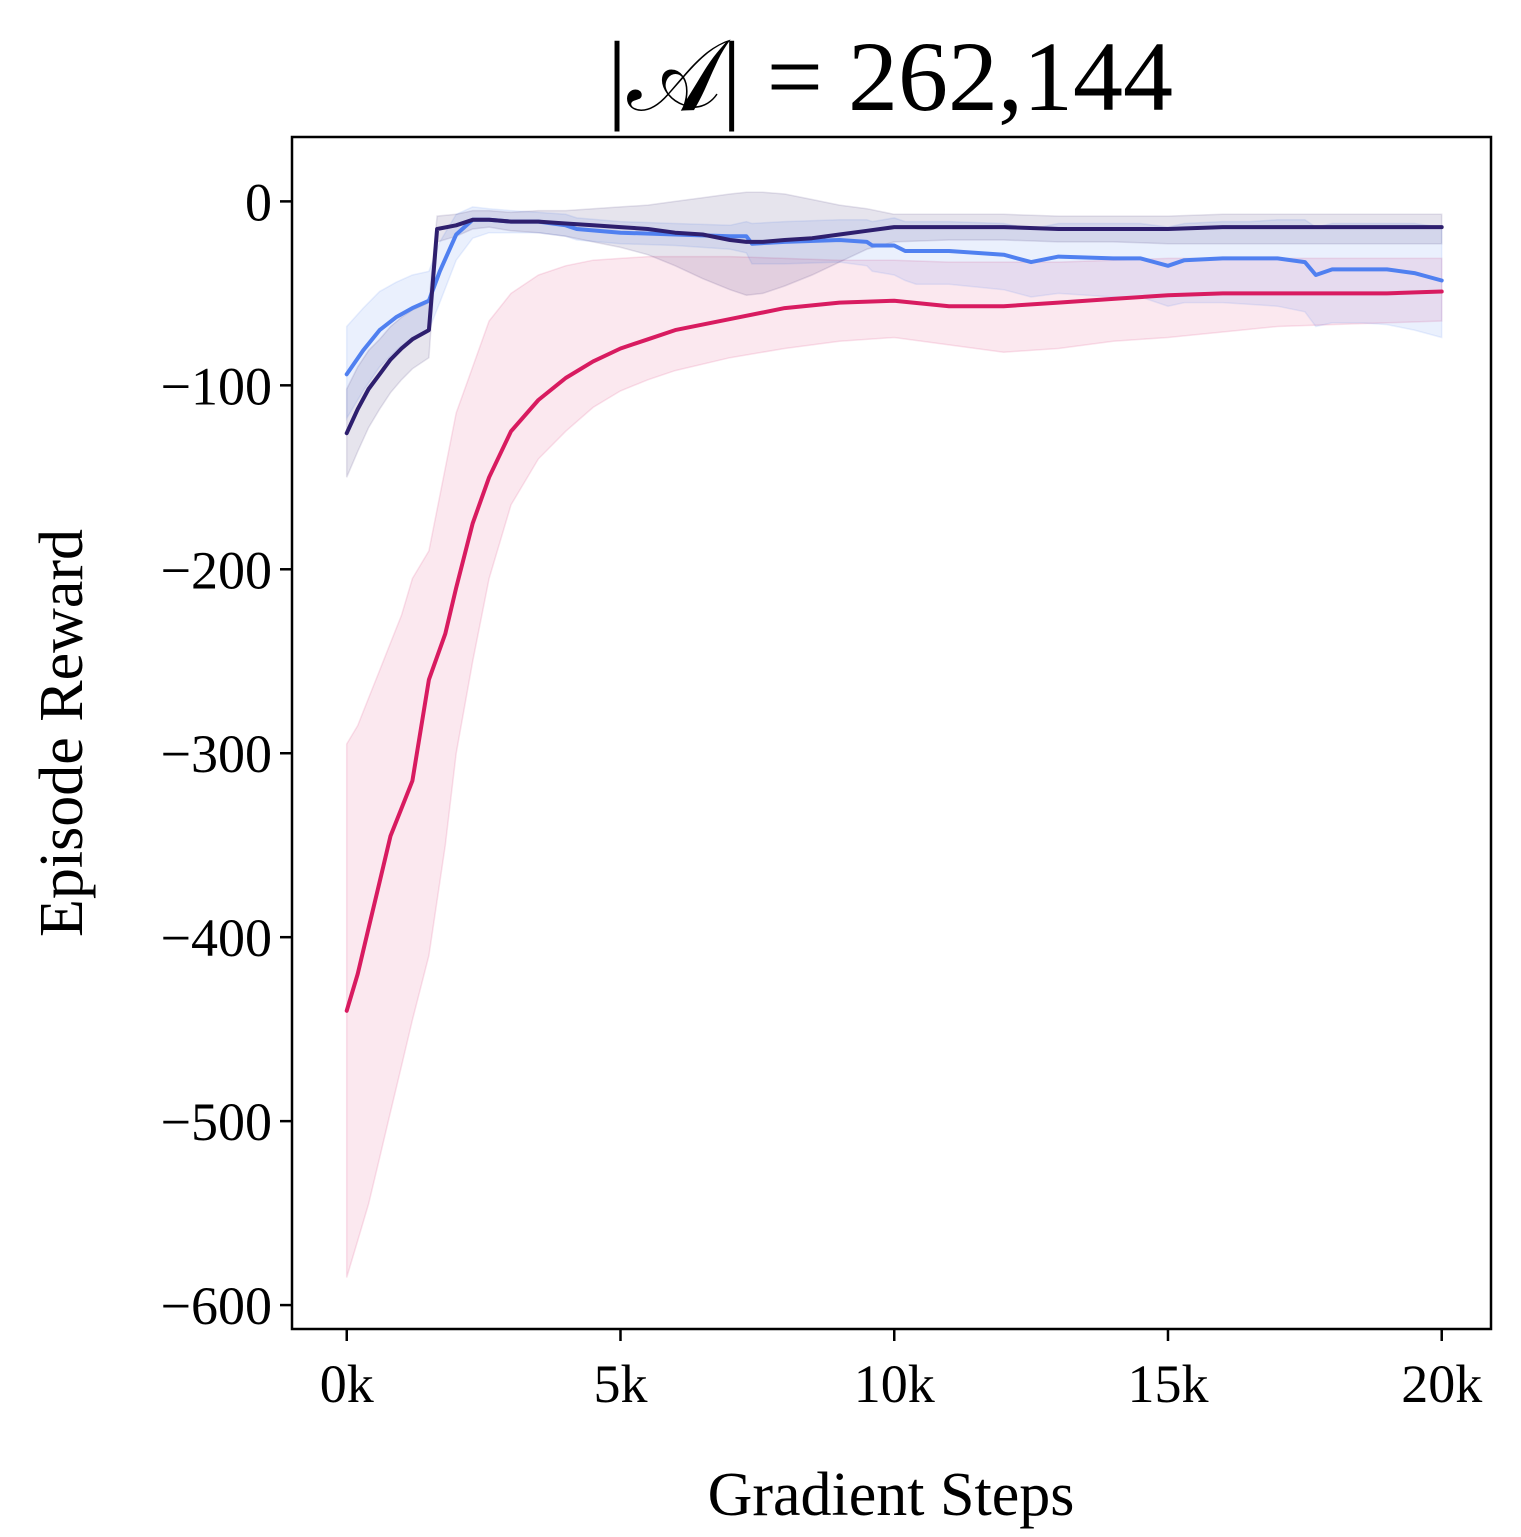  I want to click on x-tick-label: 10k, so click(894, 1384).